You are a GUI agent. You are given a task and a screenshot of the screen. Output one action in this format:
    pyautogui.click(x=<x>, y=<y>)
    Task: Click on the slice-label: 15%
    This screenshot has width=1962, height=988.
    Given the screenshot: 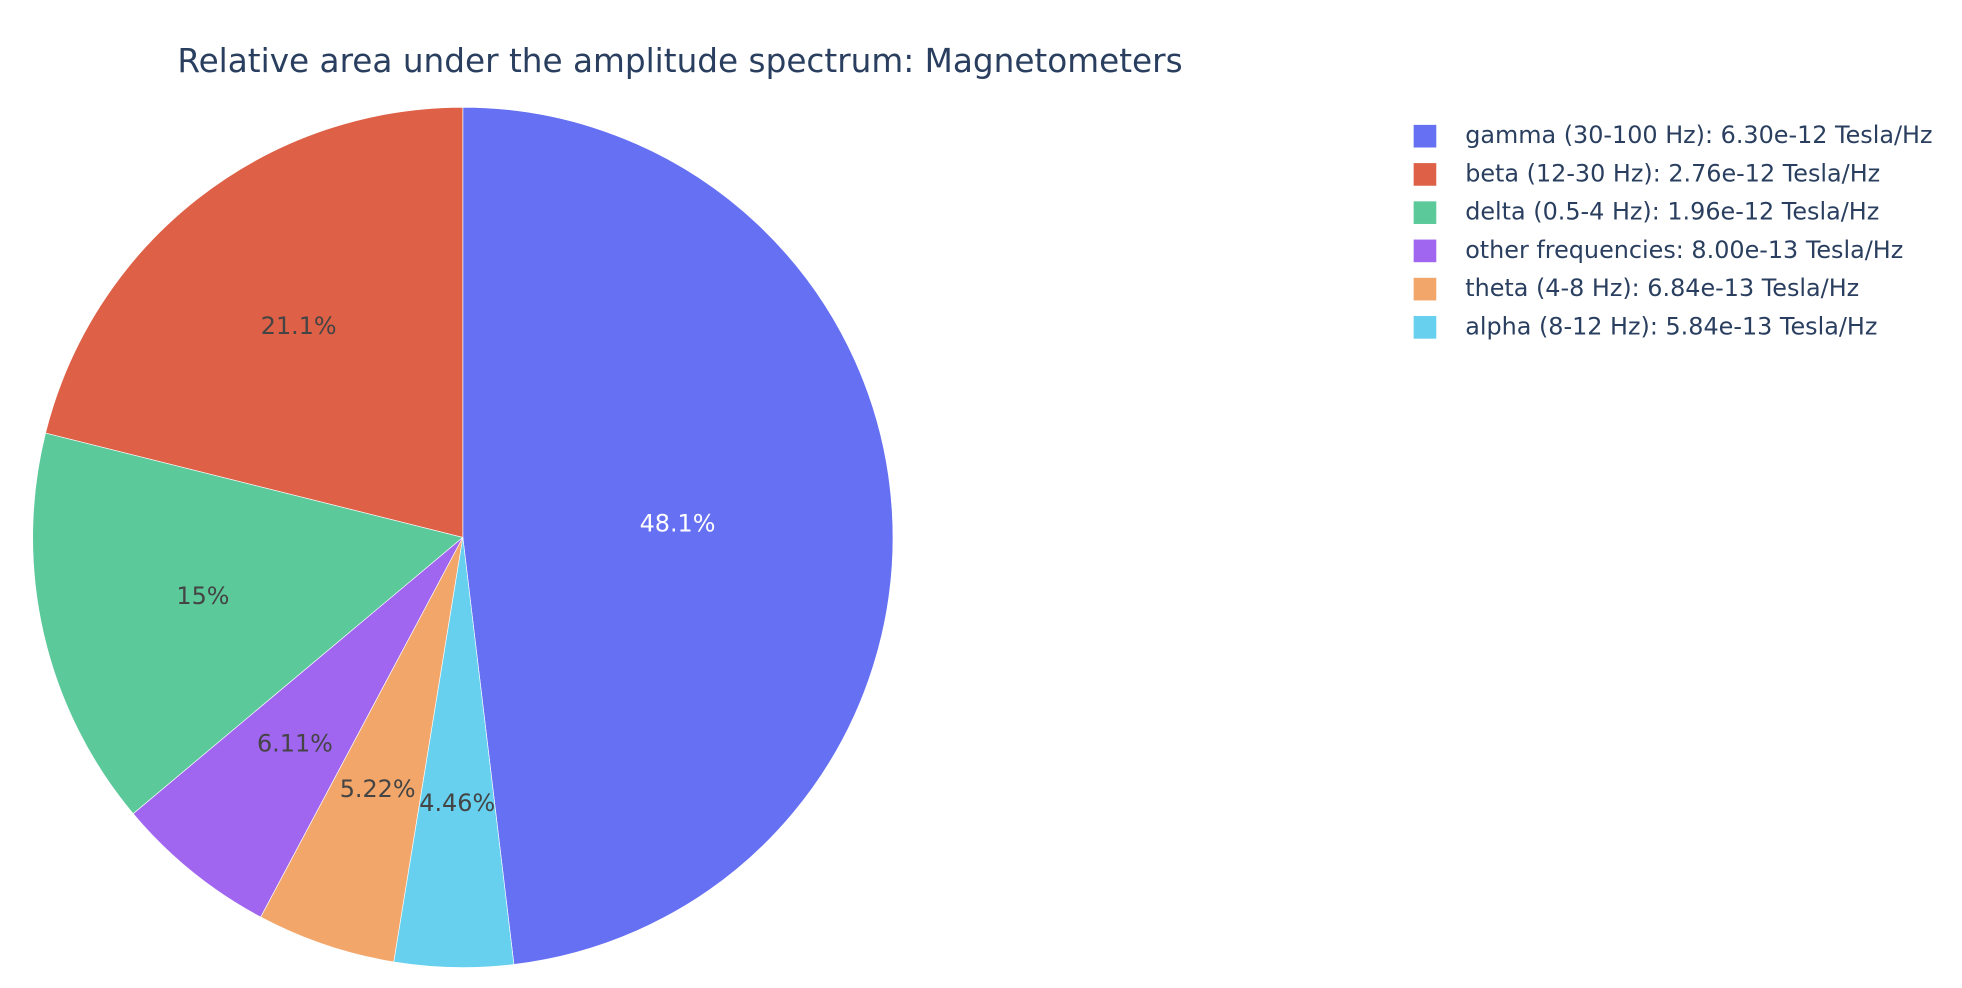 What is the action you would take?
    pyautogui.click(x=202, y=596)
    